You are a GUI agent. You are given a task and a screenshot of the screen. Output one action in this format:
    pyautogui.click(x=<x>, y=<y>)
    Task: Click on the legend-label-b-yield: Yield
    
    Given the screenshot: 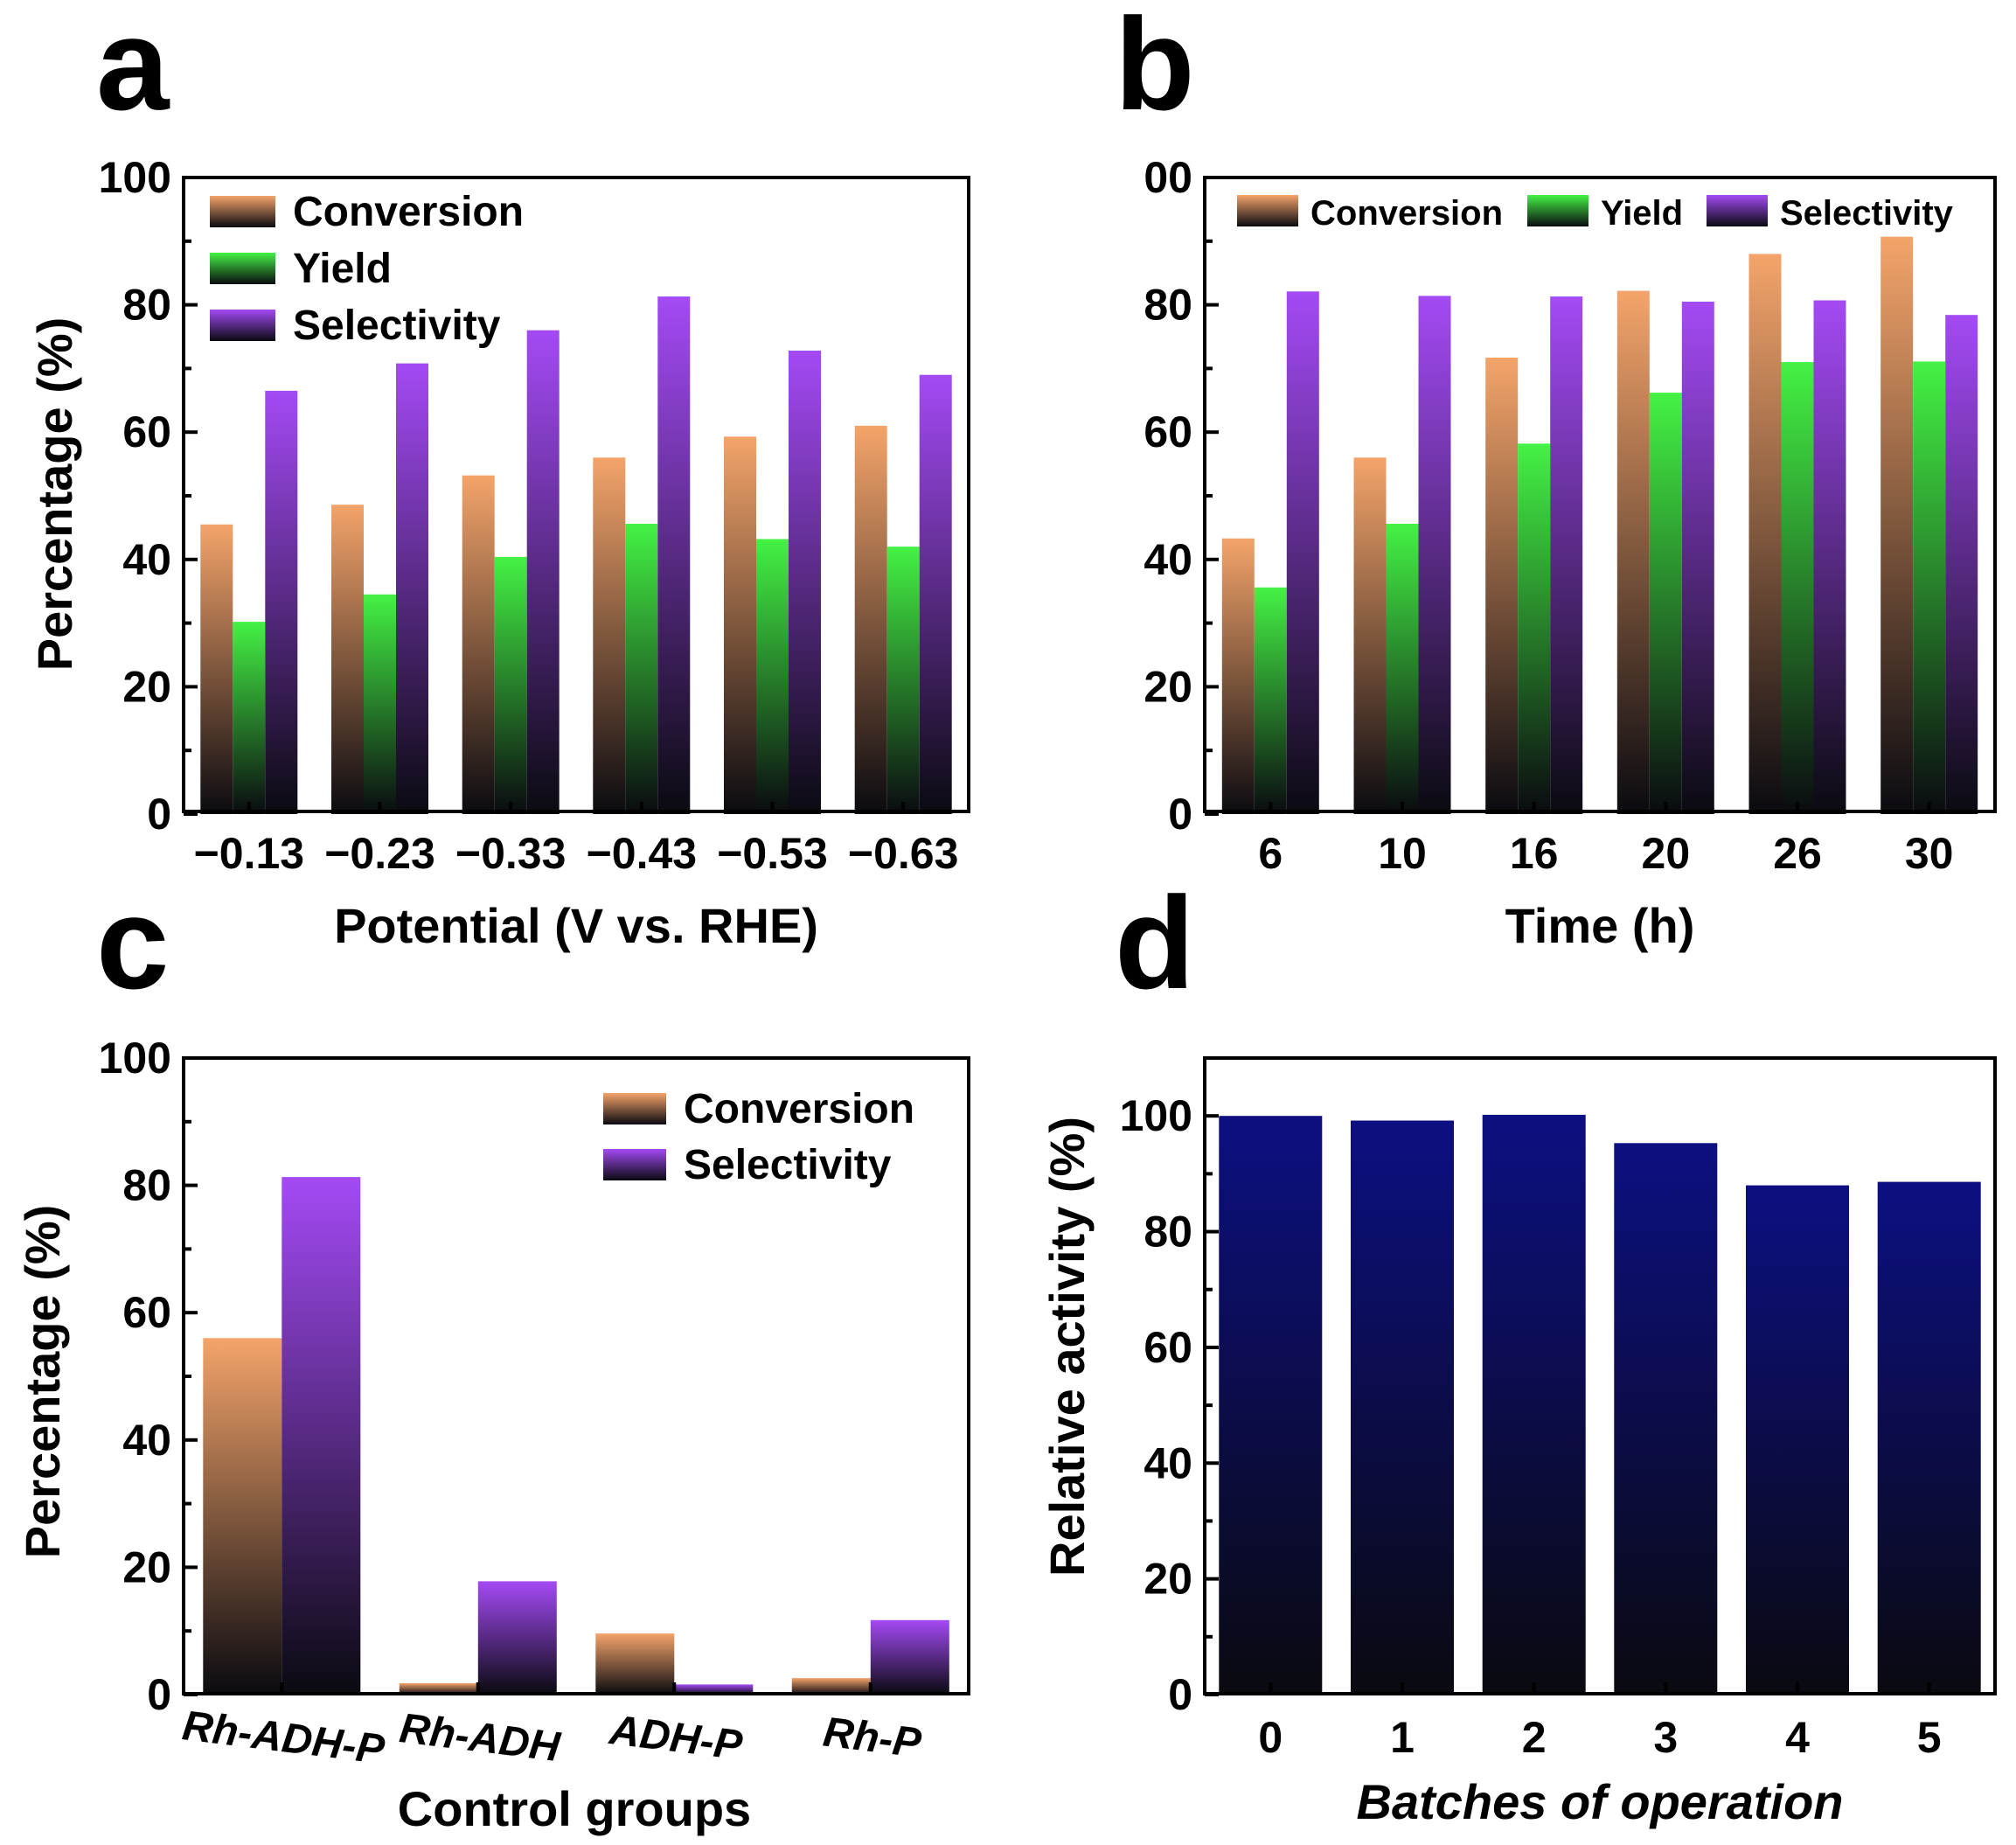 What is the action you would take?
    pyautogui.click(x=1642, y=213)
    